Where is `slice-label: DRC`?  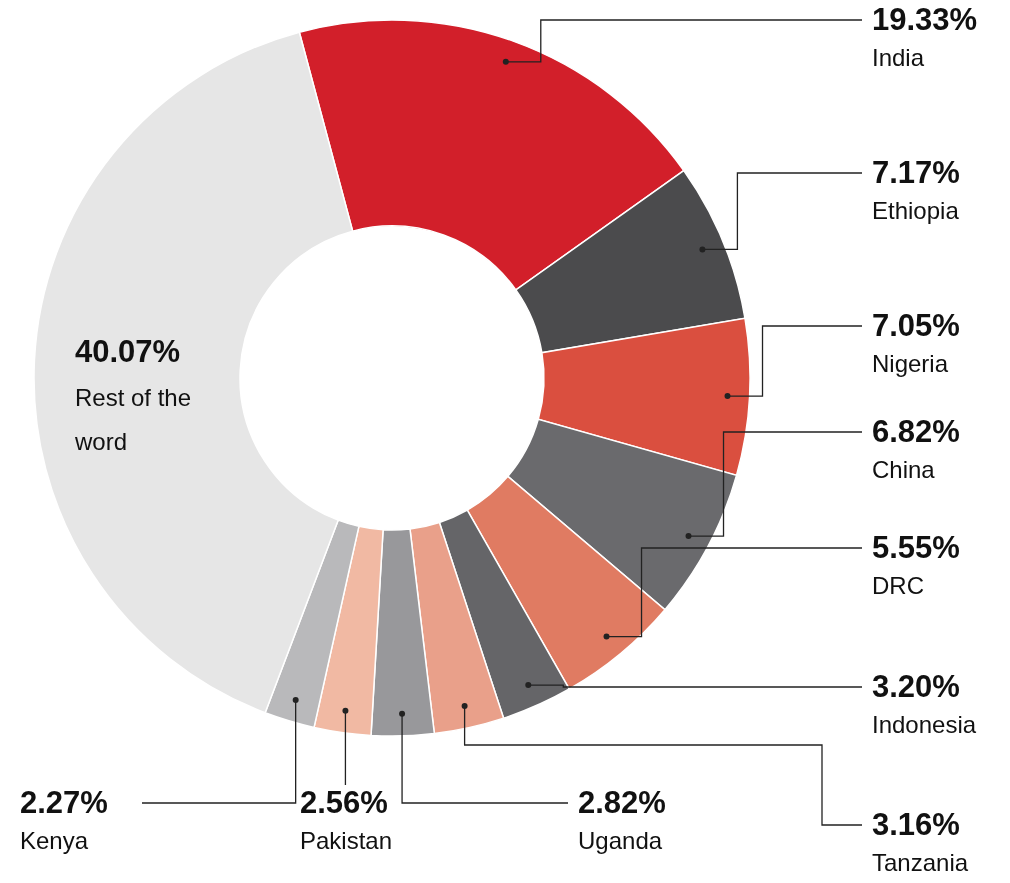 slice-label: DRC is located at coordinates (898, 585).